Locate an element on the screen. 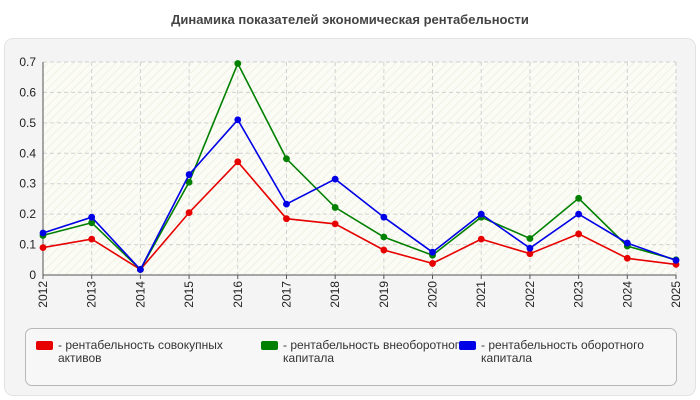 The image size is (700, 400). x-tick-label: 2022 is located at coordinates (530, 294).